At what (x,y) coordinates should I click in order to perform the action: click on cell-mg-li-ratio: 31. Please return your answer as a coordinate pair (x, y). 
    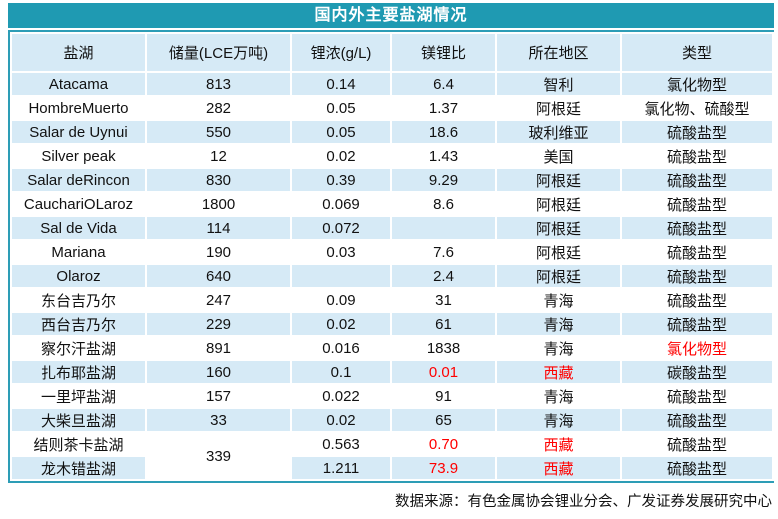
    Looking at the image, I should click on (443, 300).